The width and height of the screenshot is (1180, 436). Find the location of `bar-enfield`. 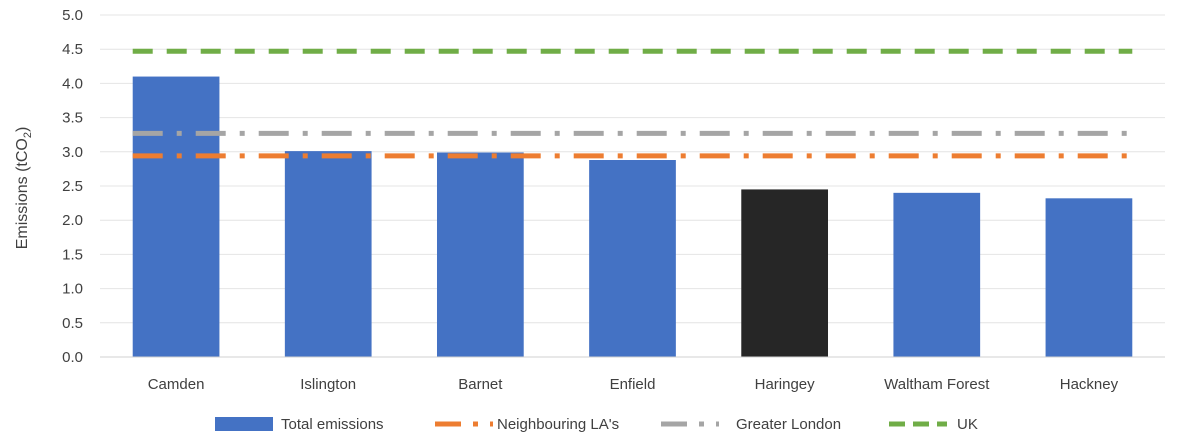

bar-enfield is located at coordinates (632, 258).